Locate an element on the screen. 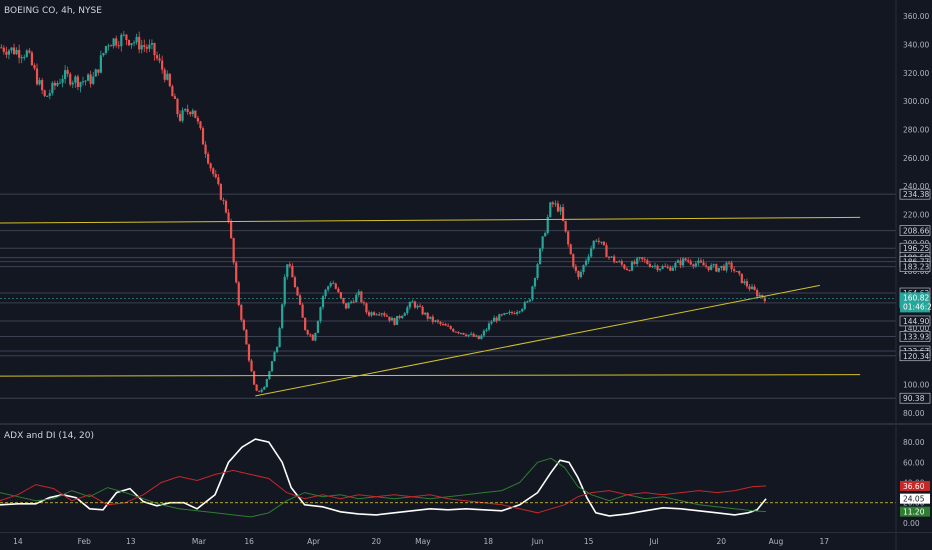 The height and width of the screenshot is (550, 932). time-axis: 14 Feb 13 Mar 16 Apr 20 May 18 Jun 15 Jul 20 Aug 17 is located at coordinates (421, 541).